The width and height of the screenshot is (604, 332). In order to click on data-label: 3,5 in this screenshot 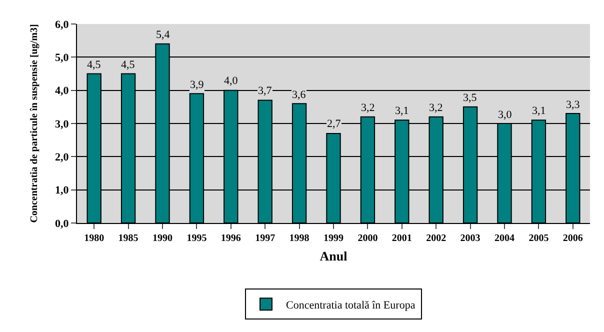, I will do `click(470, 98)`.